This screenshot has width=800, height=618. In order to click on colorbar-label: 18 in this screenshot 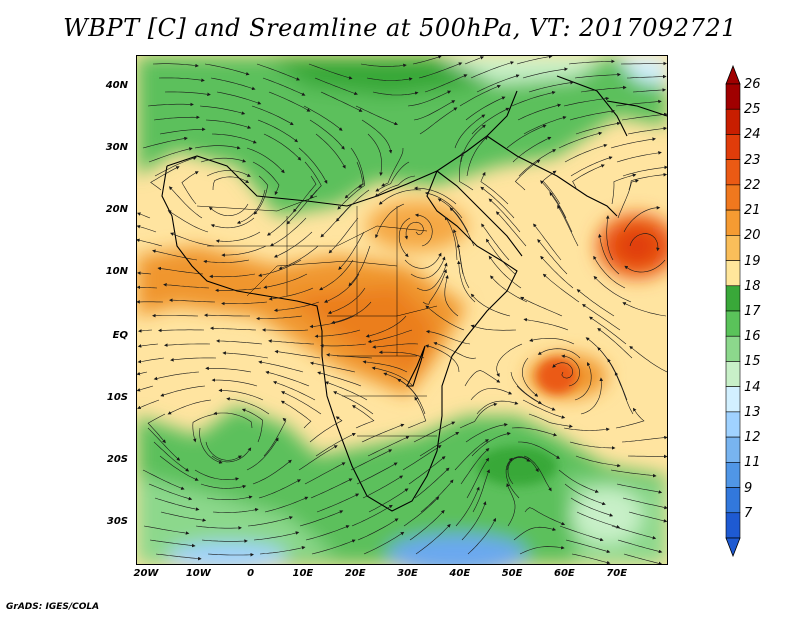, I will do `click(752, 286)`.